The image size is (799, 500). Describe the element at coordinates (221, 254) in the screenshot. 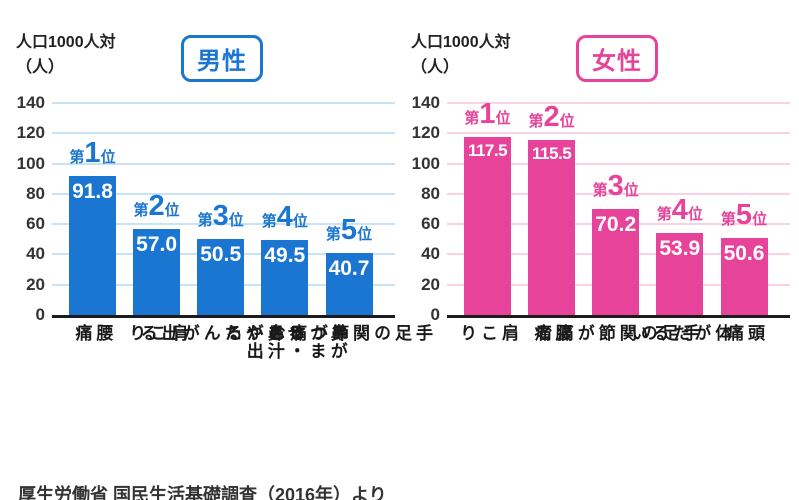

I see `bar-value-label: 50.5` at that location.